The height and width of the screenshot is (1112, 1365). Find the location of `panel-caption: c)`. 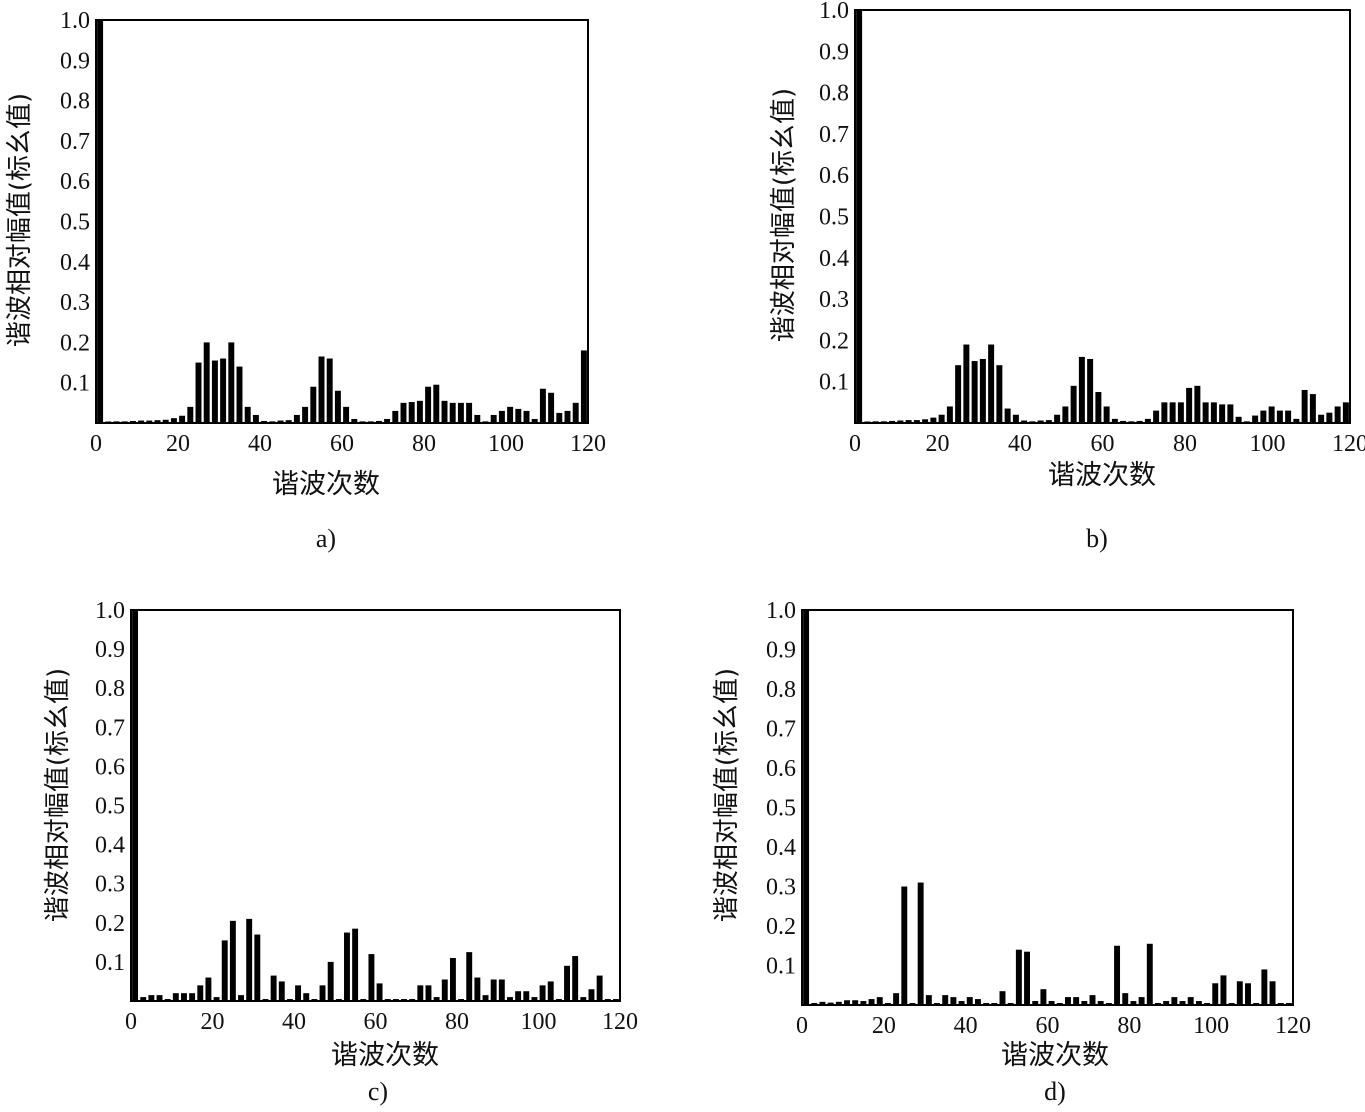

panel-caption: c) is located at coordinates (378, 1091).